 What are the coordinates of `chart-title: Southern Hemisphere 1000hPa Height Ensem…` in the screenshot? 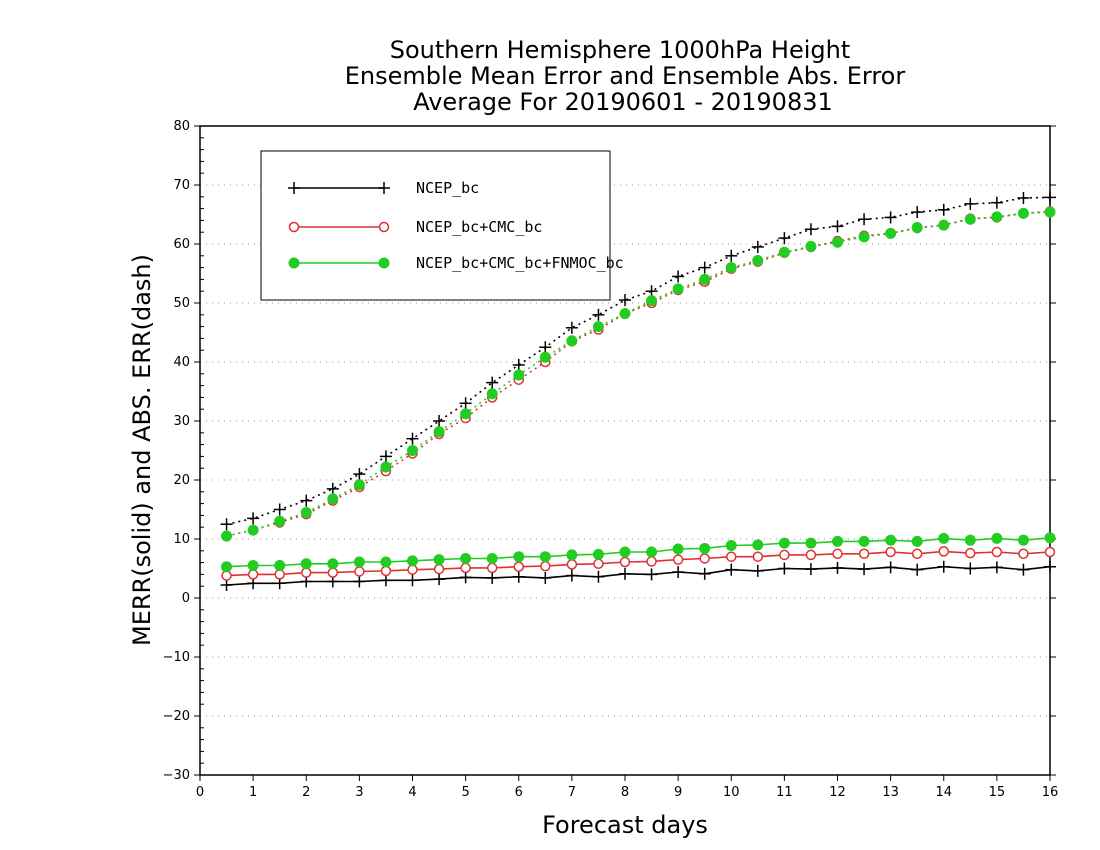 It's located at (625, 76).